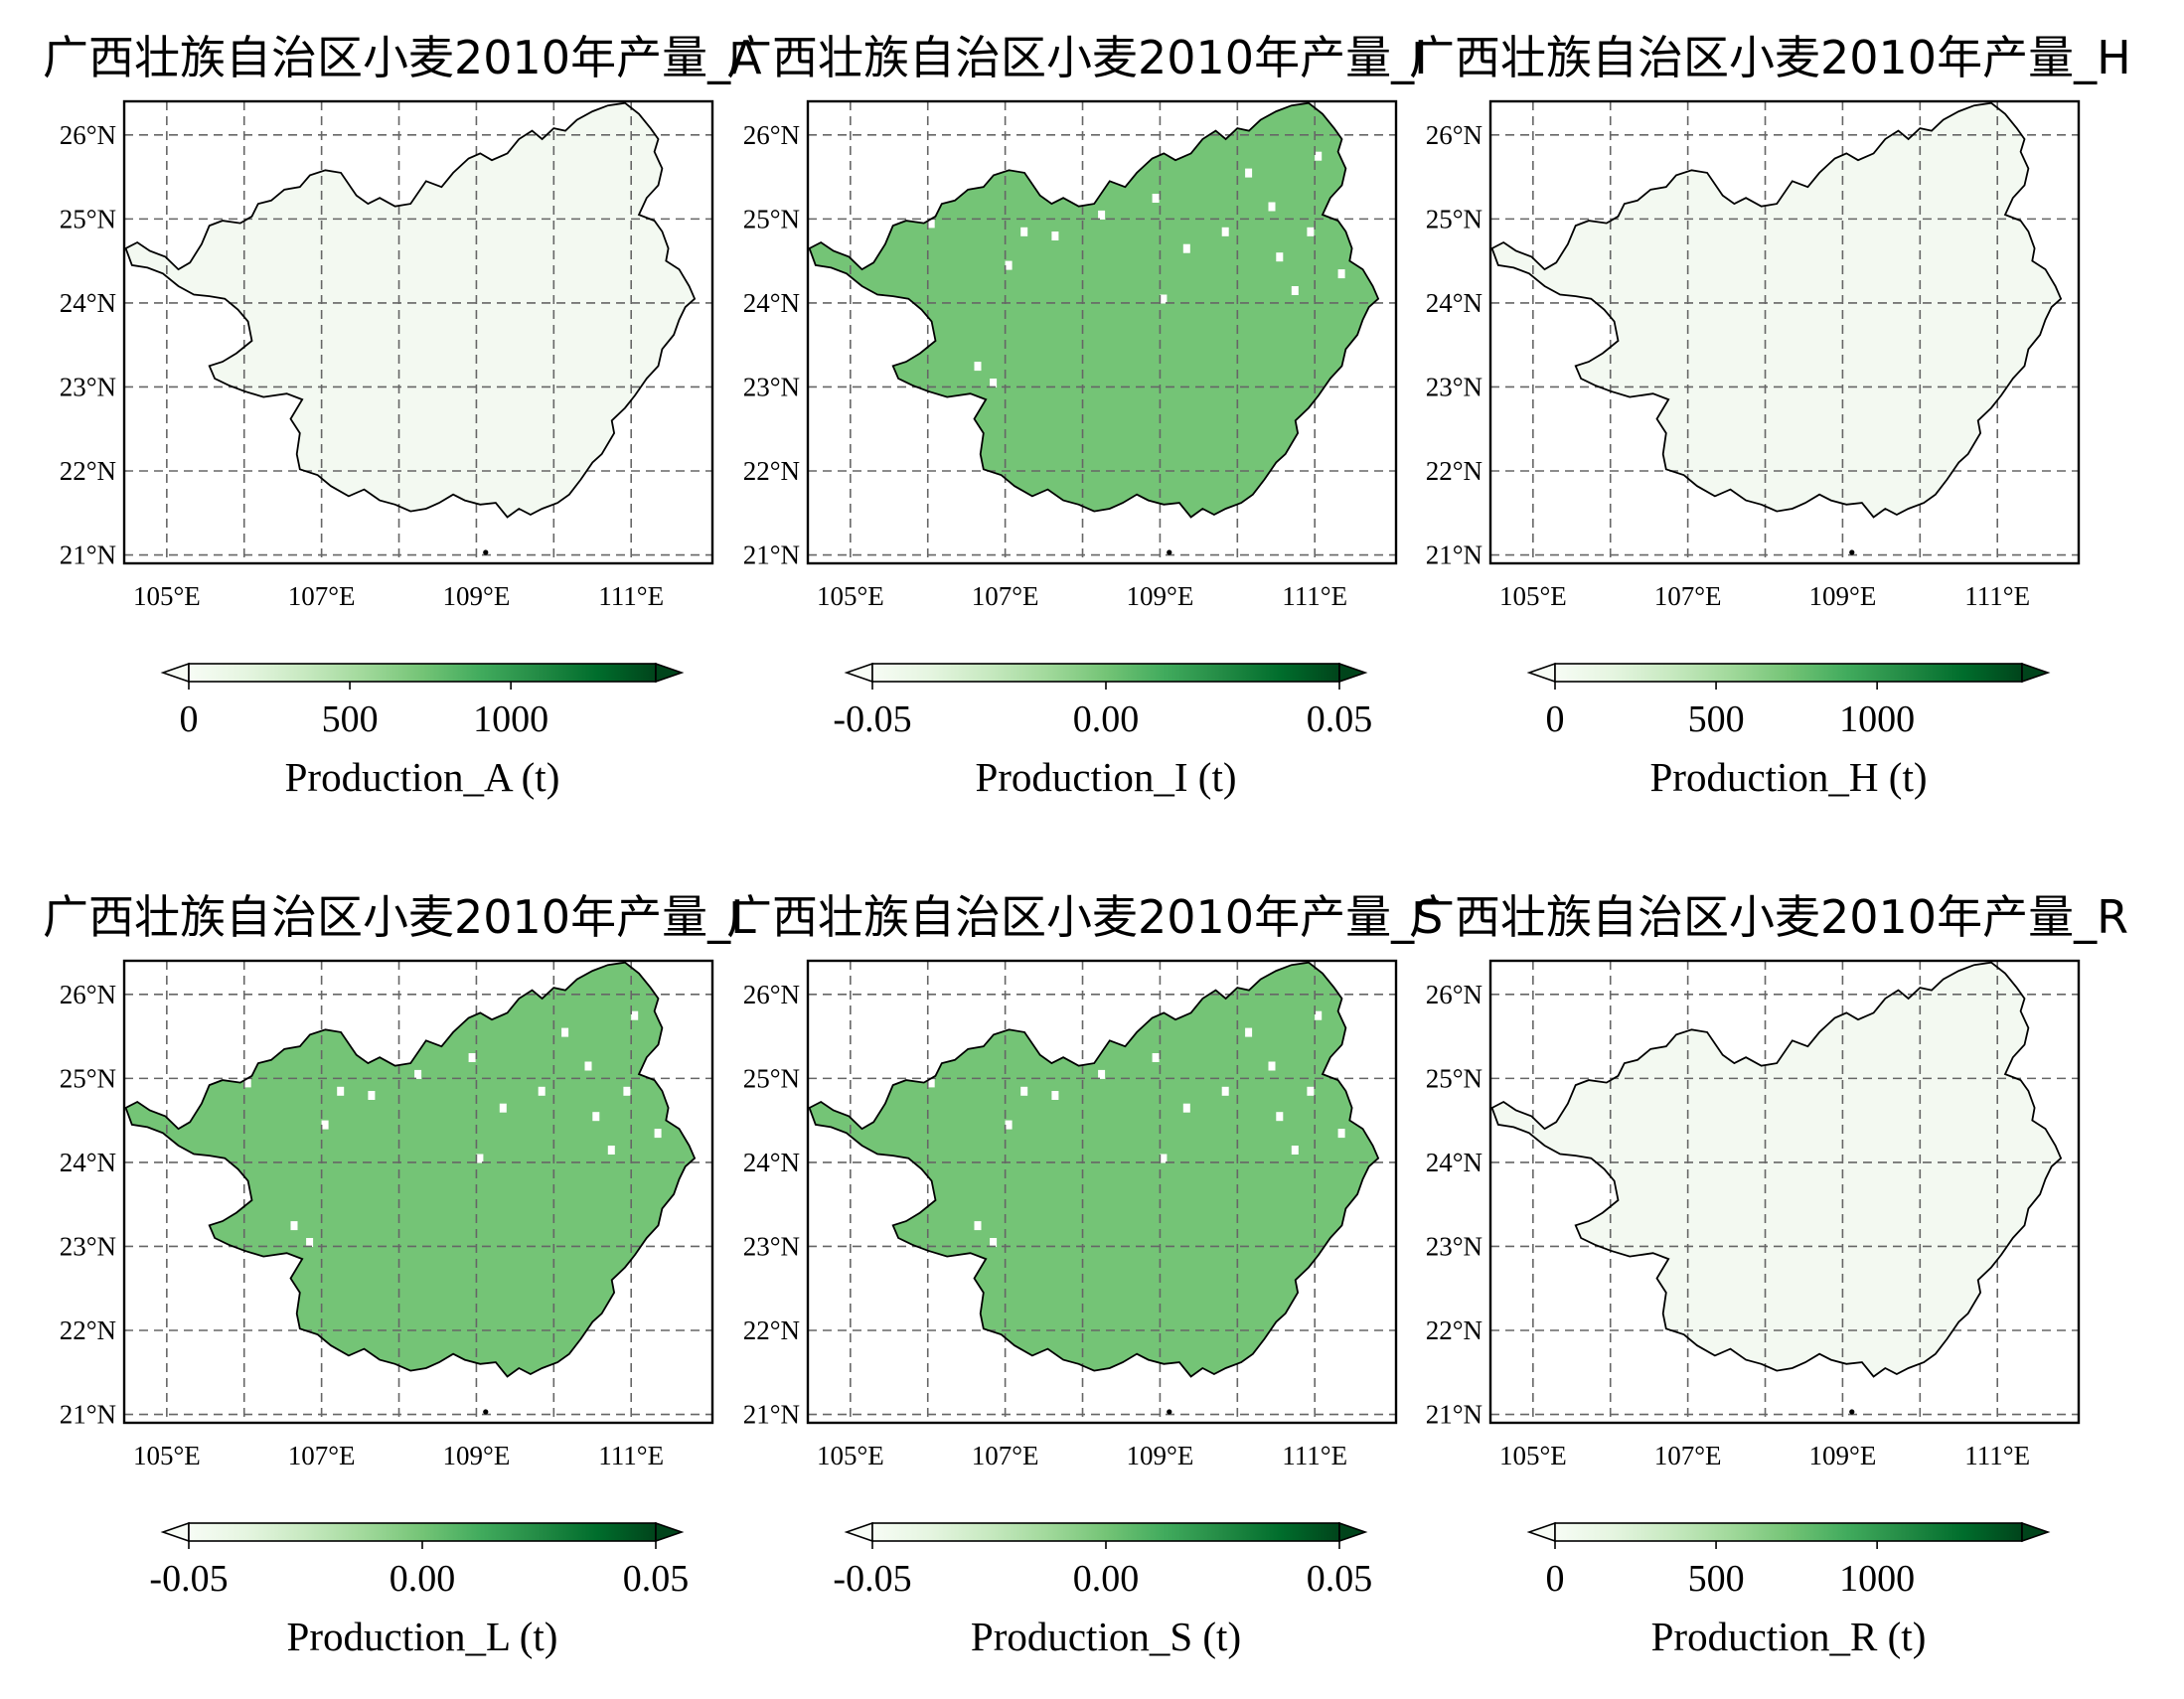 This screenshot has width=2184, height=1699. Describe the element at coordinates (1106, 1579) in the screenshot. I see `colorbar-tick-label: 0.00` at that location.